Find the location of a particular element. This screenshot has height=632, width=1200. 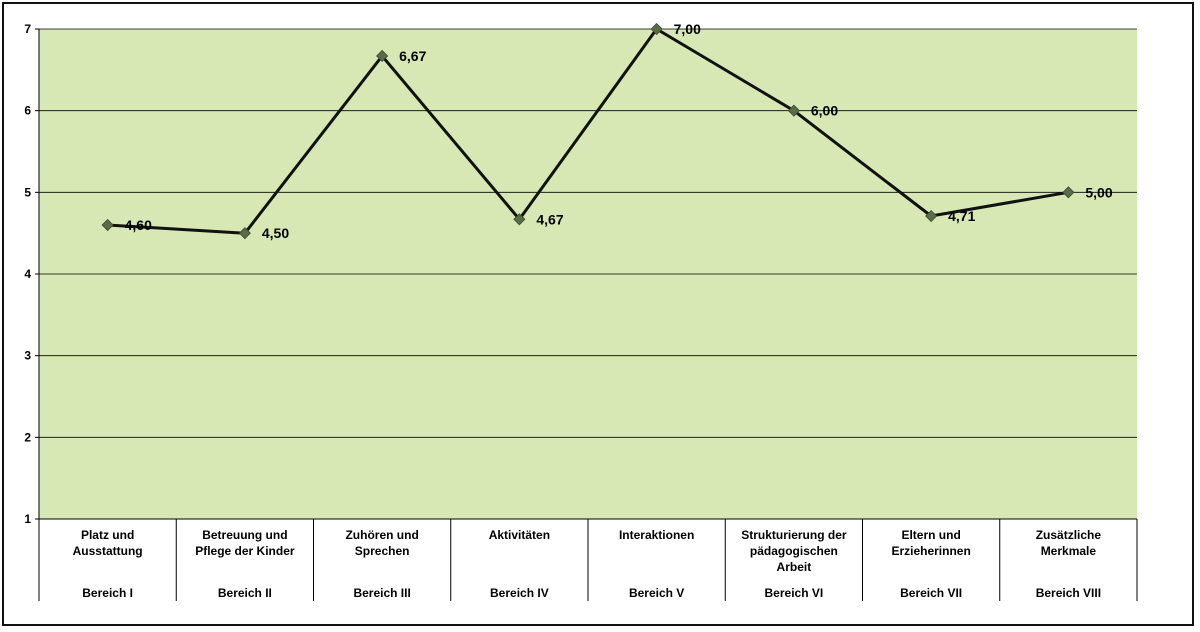

data-label: 4,60 is located at coordinates (138, 225).